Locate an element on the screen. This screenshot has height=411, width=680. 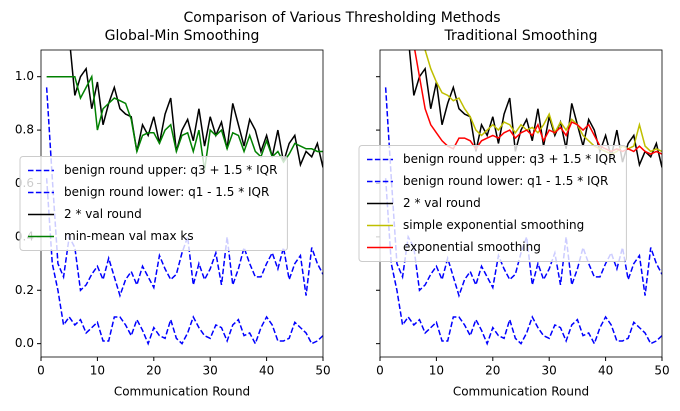
y-tick-label: 0.8 is located at coordinates (24, 130).